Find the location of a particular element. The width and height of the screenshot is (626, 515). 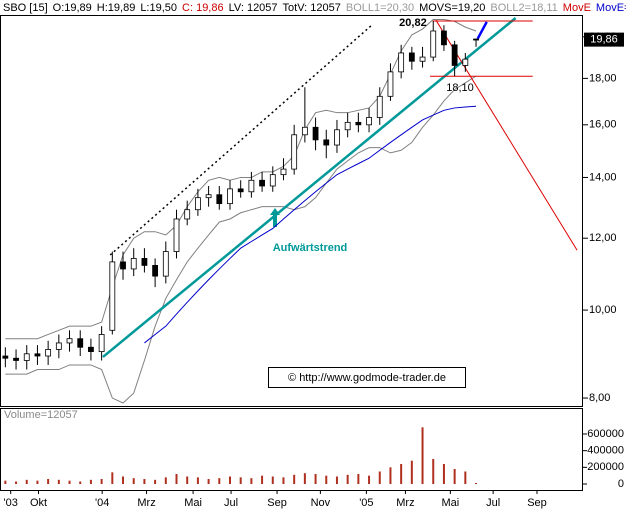

header-item: O:19,89 is located at coordinates (72, 8).